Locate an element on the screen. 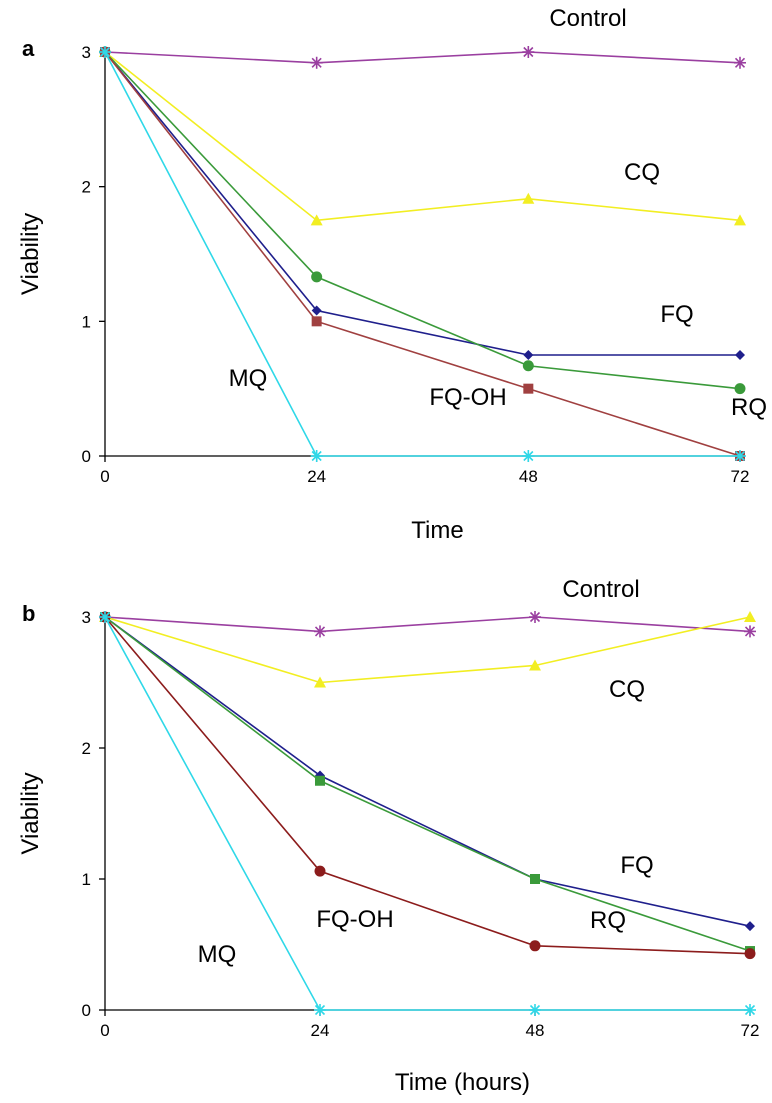  panel-a-label-fq-oh: FQ-OH is located at coordinates (467, 397).